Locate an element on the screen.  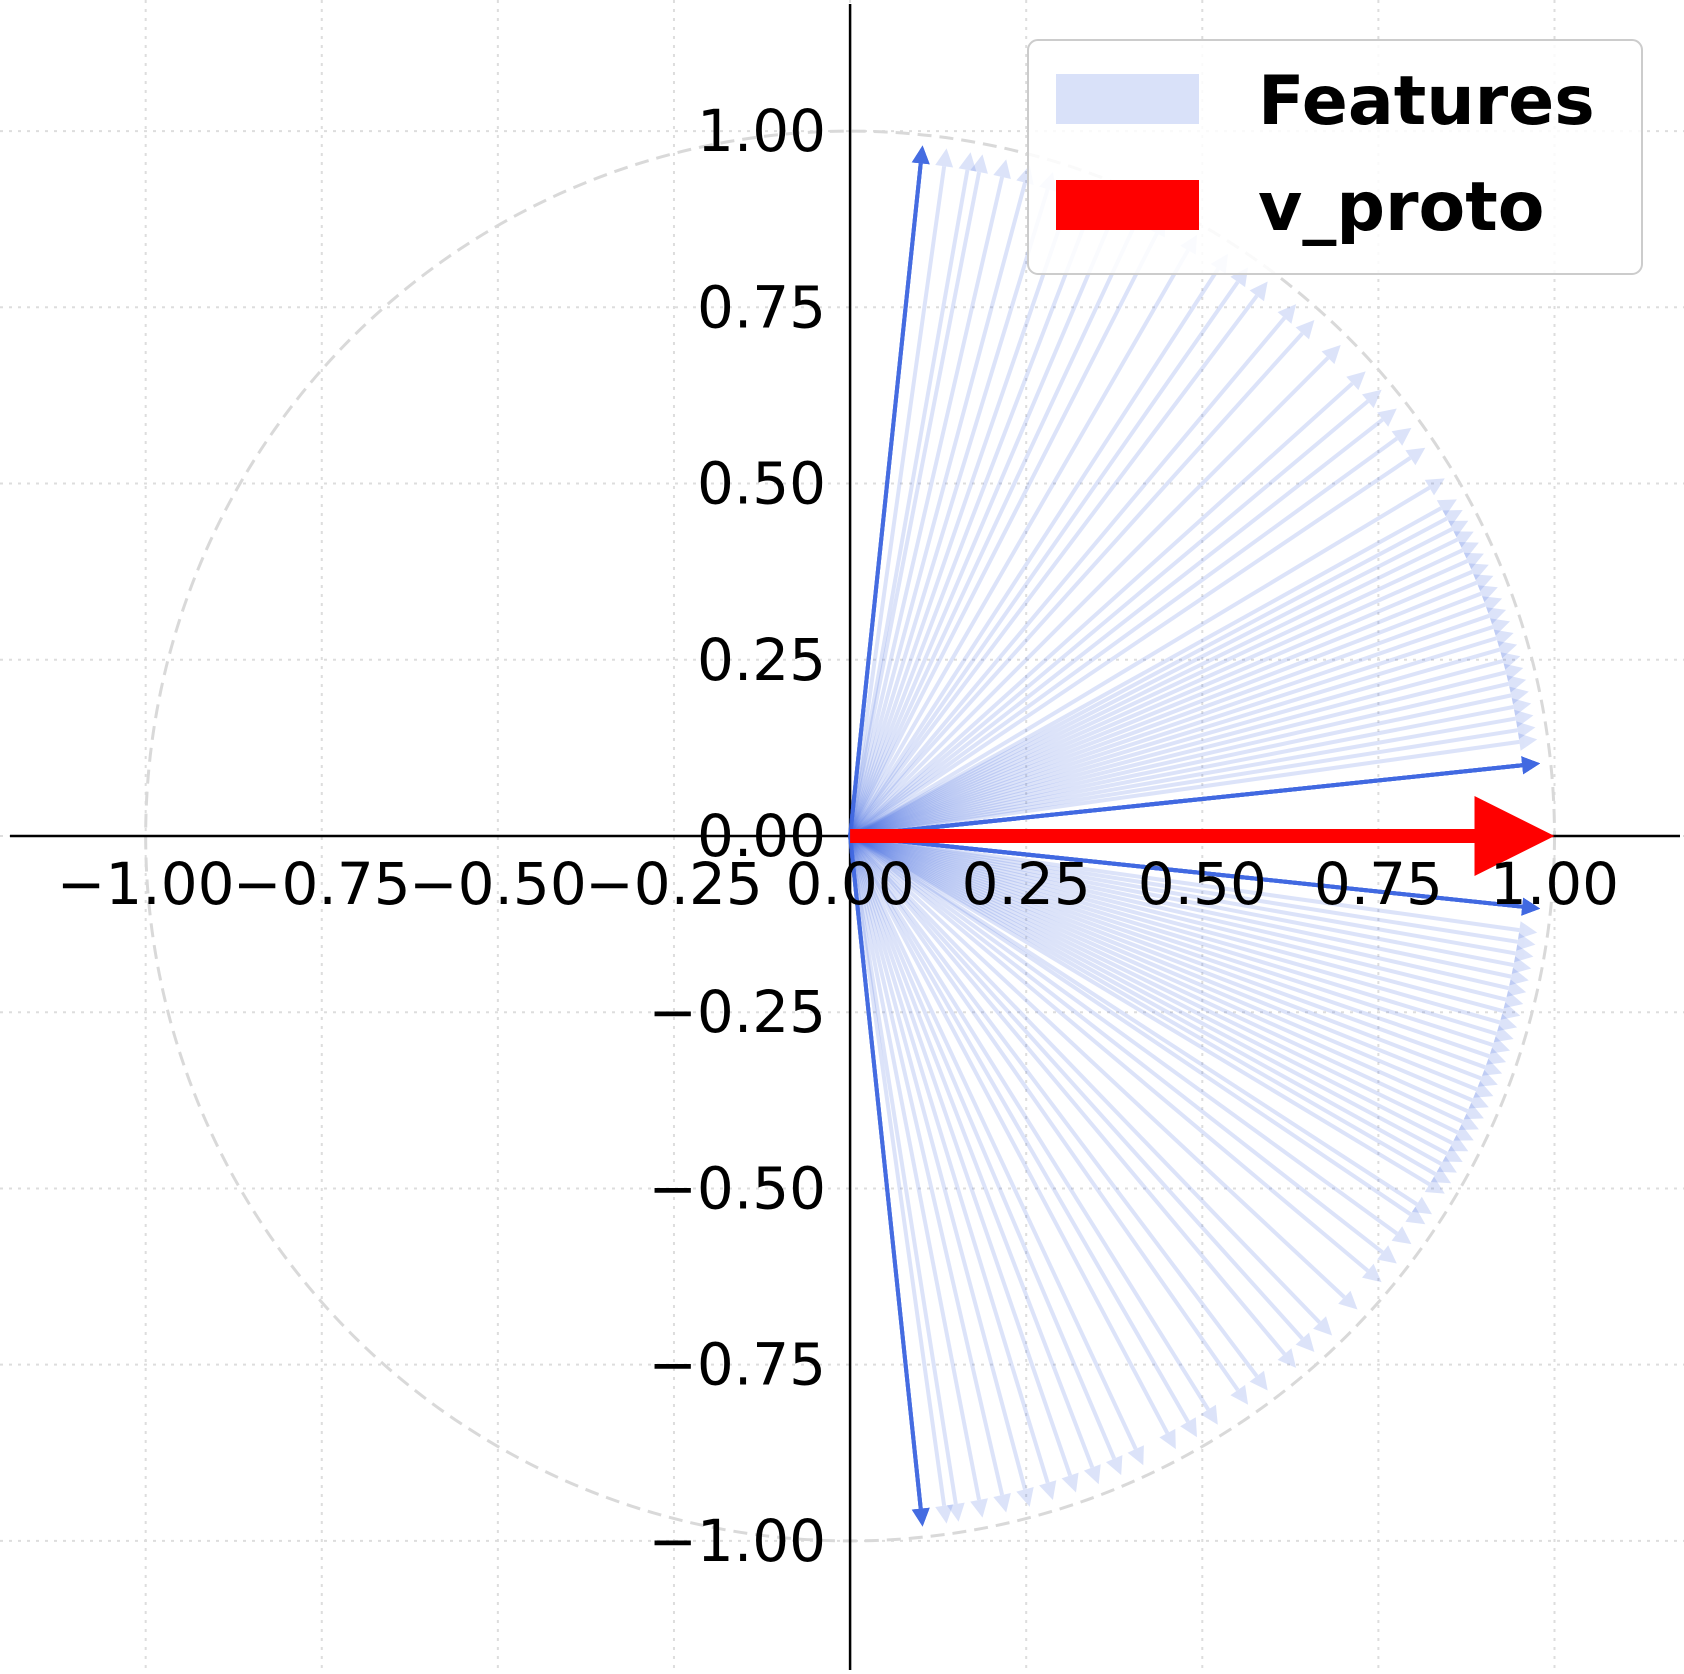
feature-vector-32-shaft is located at coordinates (1076, 585).